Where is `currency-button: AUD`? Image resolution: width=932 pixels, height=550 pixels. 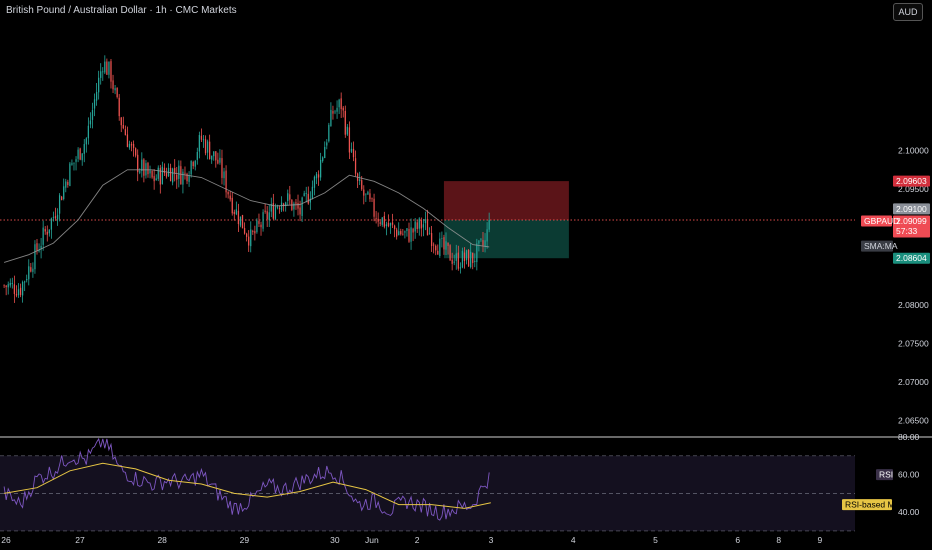
currency-button: AUD is located at coordinates (908, 12).